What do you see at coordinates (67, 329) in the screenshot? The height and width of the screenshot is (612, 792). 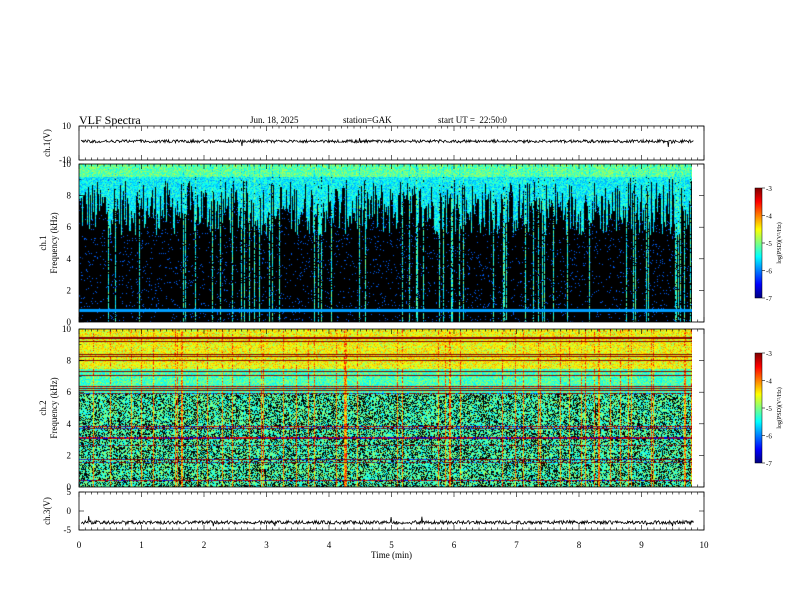 I see `ch2-spectrogram-y-tick-label: 10` at bounding box center [67, 329].